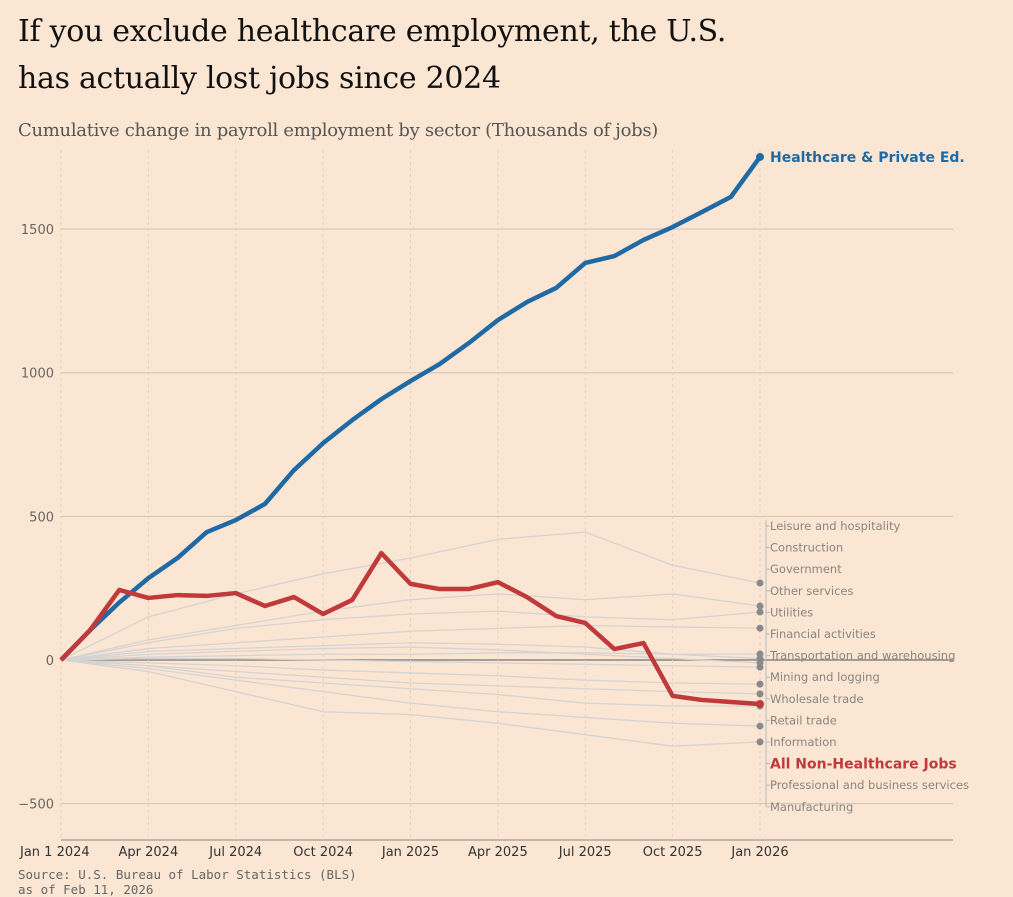 The width and height of the screenshot is (1013, 897). Describe the element at coordinates (791, 612) in the screenshot. I see `sector-label: Utilities` at that location.